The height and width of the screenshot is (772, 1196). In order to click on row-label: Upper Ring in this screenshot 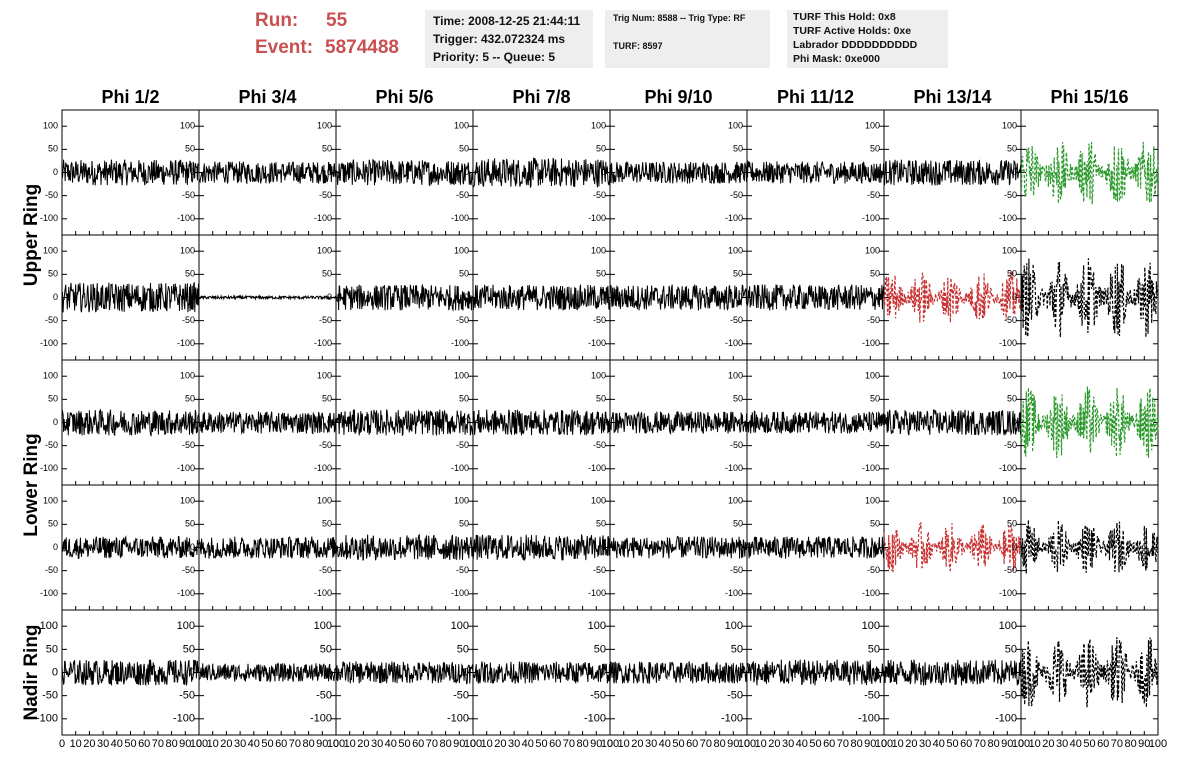, I will do `click(31, 235)`.